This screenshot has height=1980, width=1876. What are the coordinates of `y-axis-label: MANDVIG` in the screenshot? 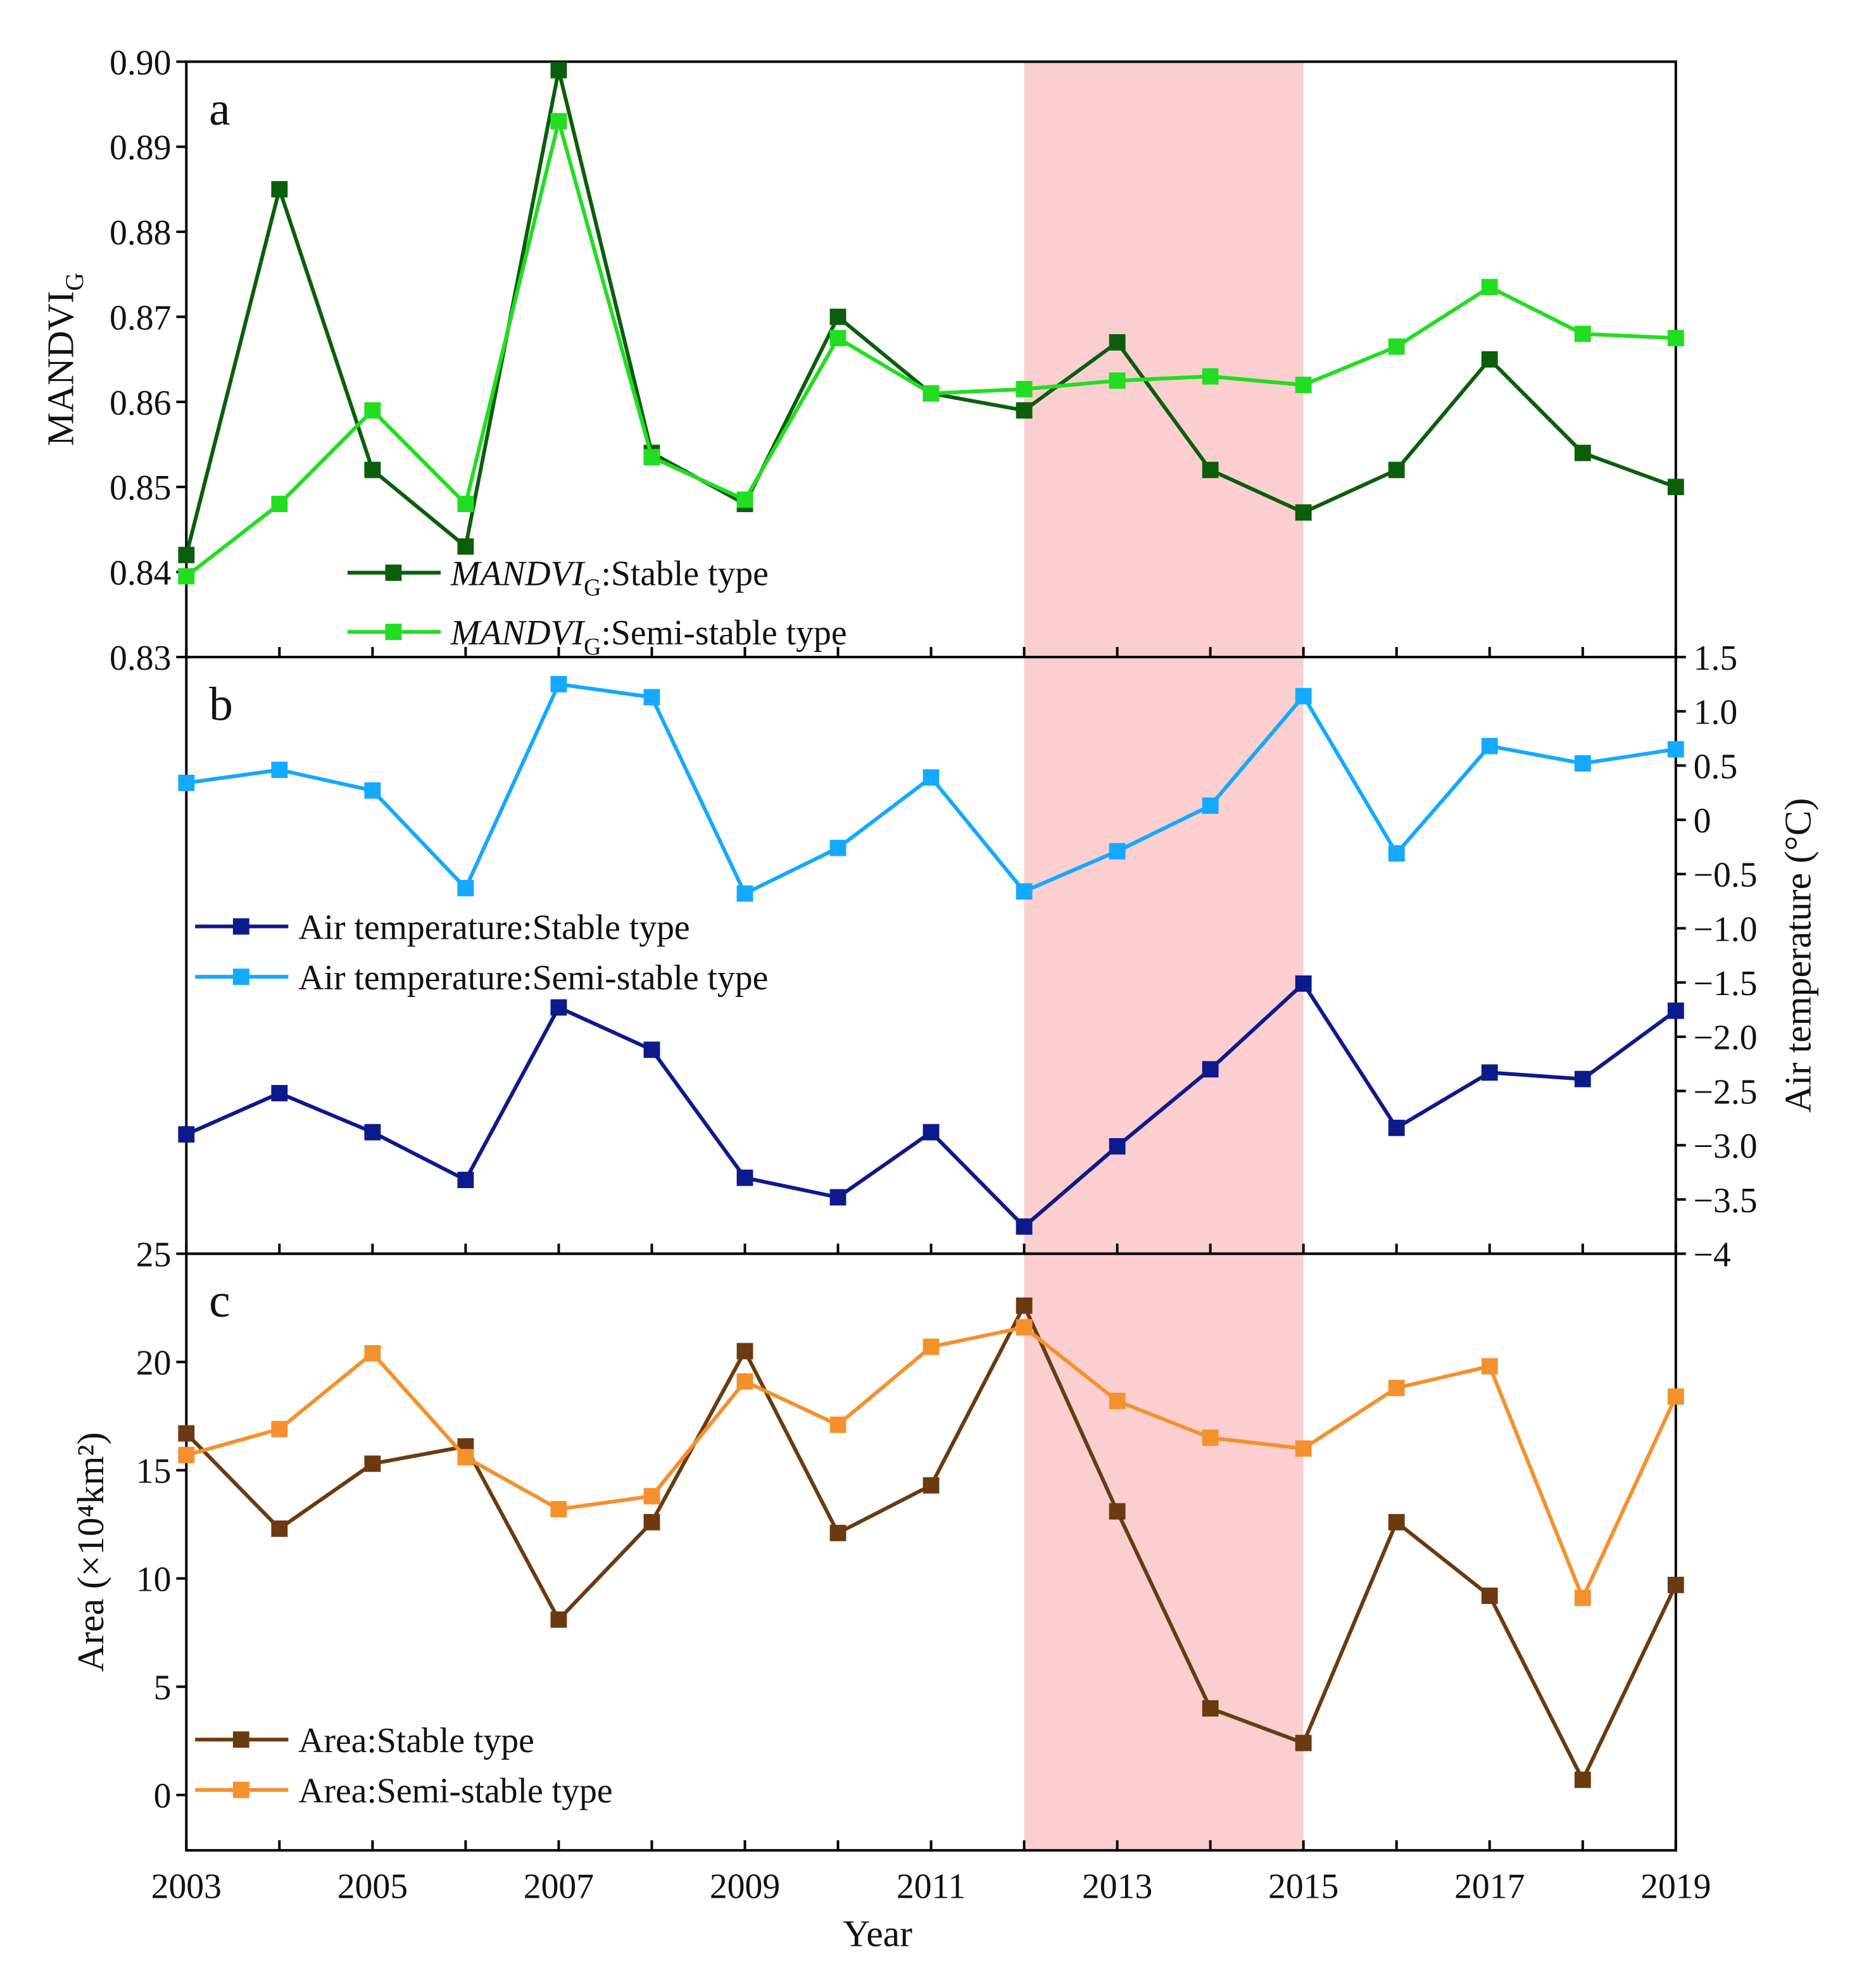 It's located at (64, 359).